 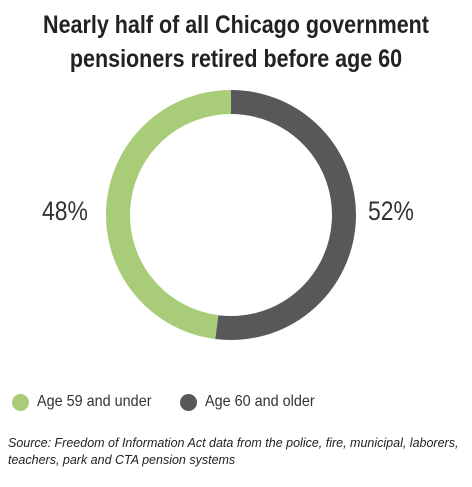 I want to click on legend-label-age-59-and-under: Age 59 and under, so click(x=94, y=401).